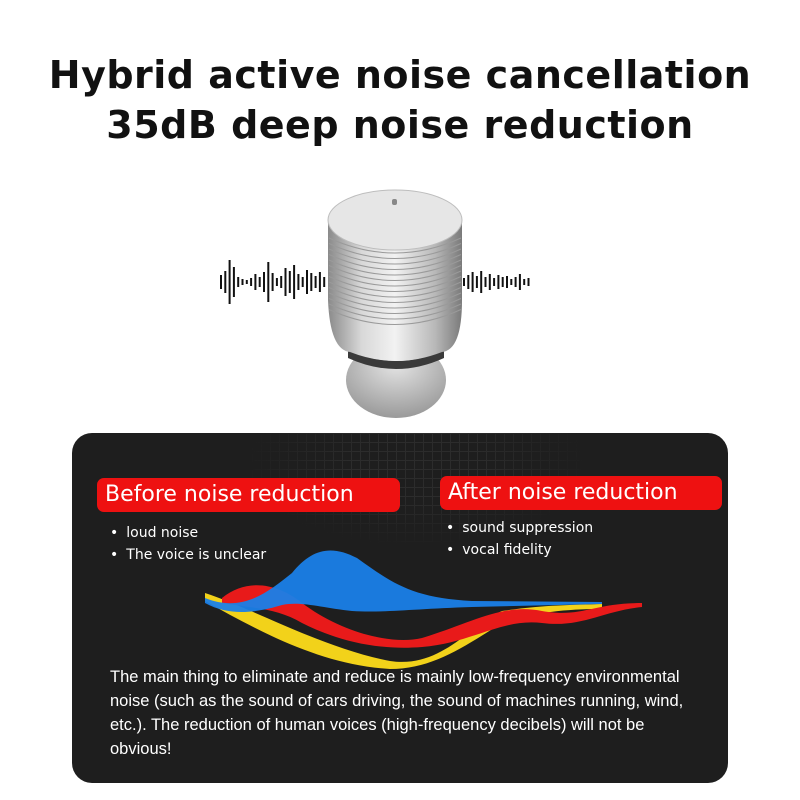 This screenshot has height=800, width=800. Describe the element at coordinates (519, 528) in the screenshot. I see `bullet-item: sound suppression` at that location.